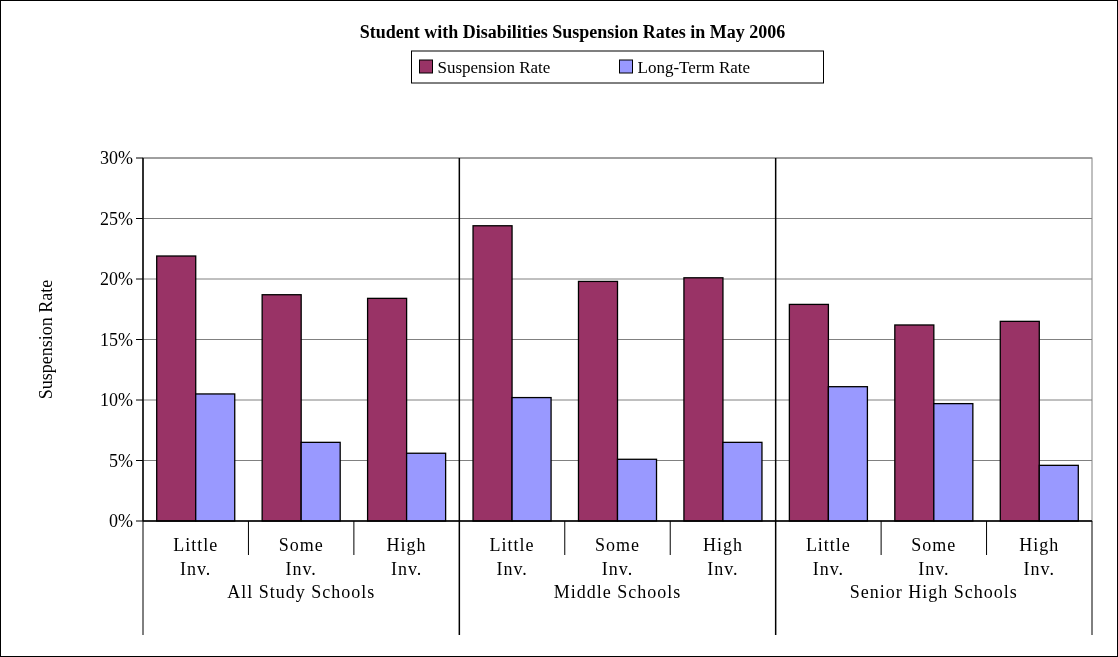 This screenshot has height=657, width=1118. What do you see at coordinates (116, 400) in the screenshot?
I see `y-tick-label: 10%` at bounding box center [116, 400].